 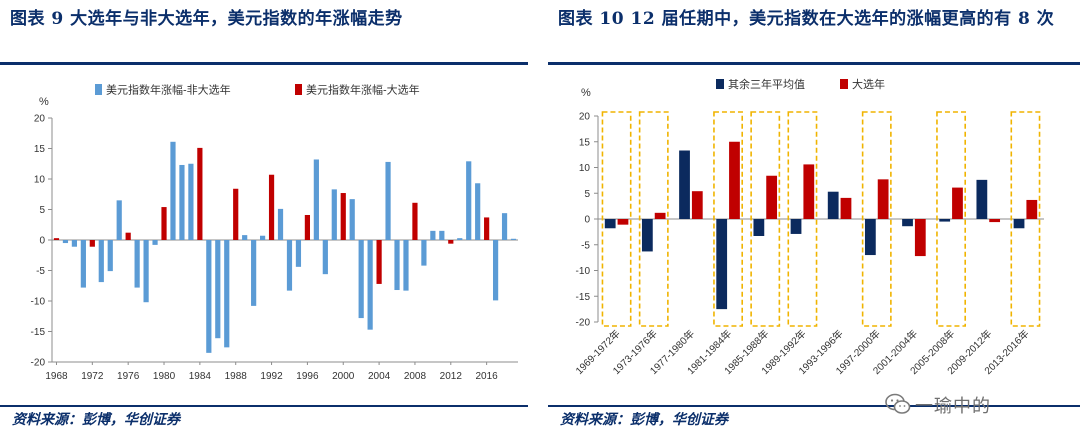 I want to click on legend-label: 大选年, so click(x=868, y=84).